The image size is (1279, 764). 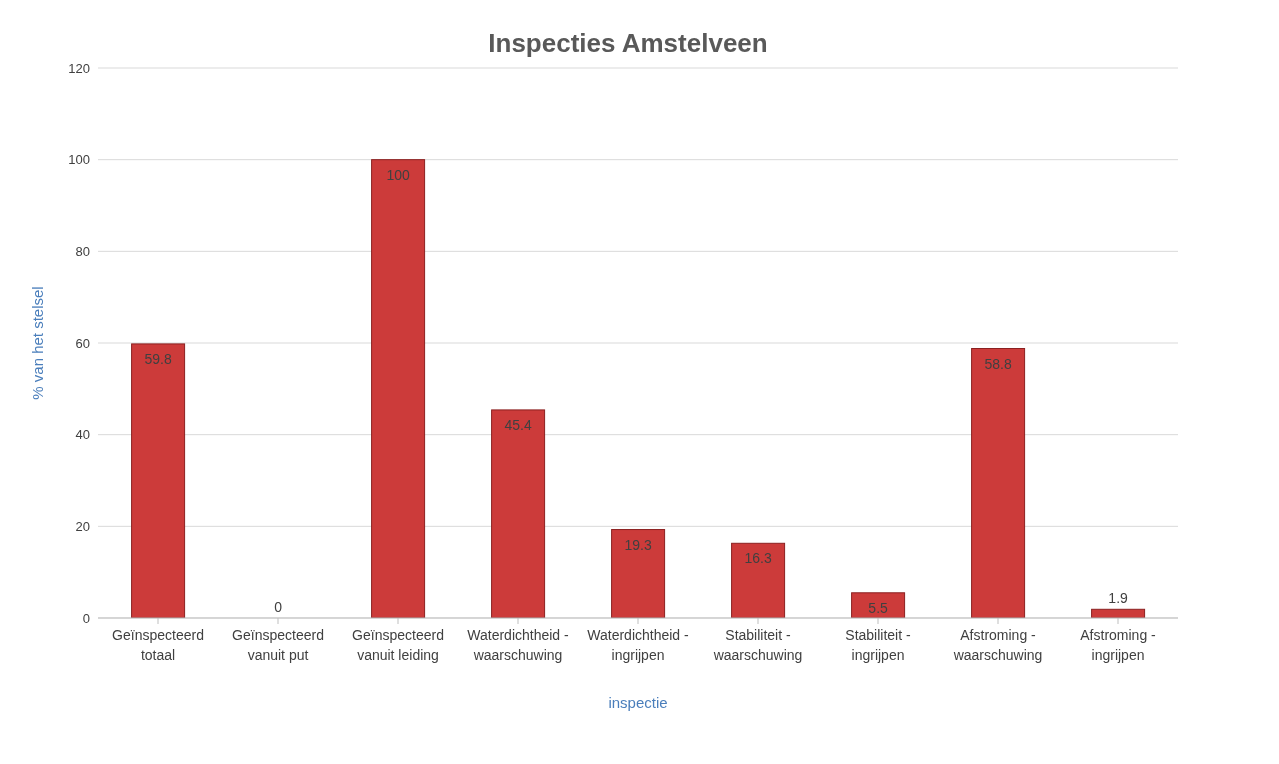 What do you see at coordinates (398, 174) in the screenshot?
I see `data-label: 100` at bounding box center [398, 174].